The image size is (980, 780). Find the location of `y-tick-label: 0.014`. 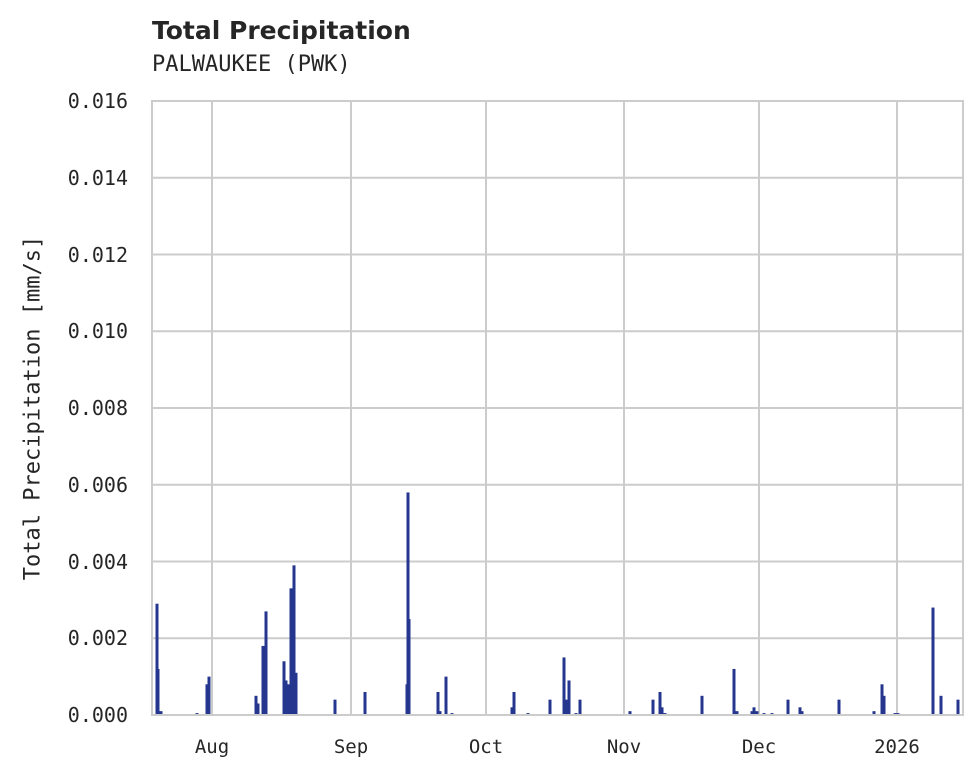

y-tick-label: 0.014 is located at coordinates (97, 177).